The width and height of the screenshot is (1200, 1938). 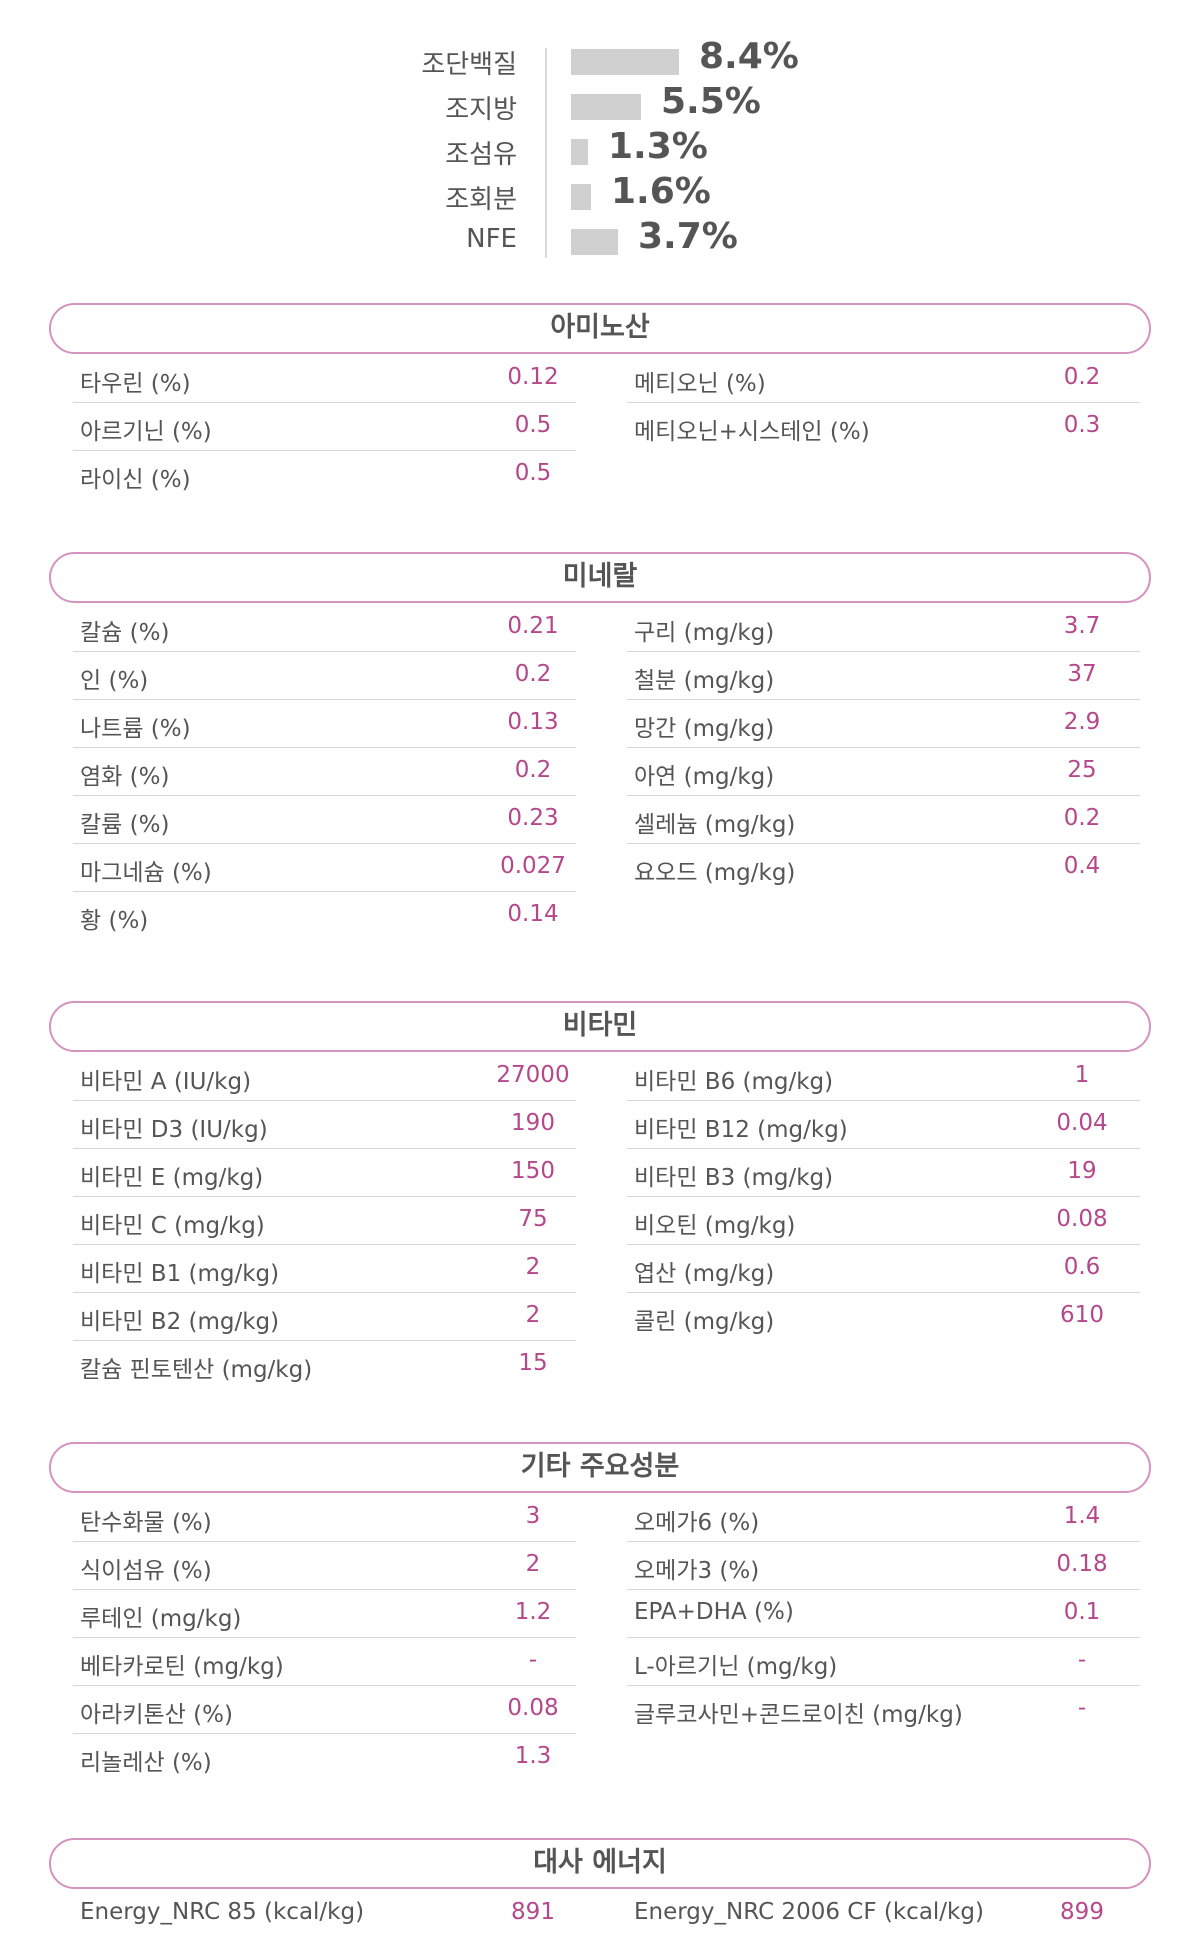 What do you see at coordinates (600, 195) in the screenshot?
I see `composition-row: 조회분 1.6%` at bounding box center [600, 195].